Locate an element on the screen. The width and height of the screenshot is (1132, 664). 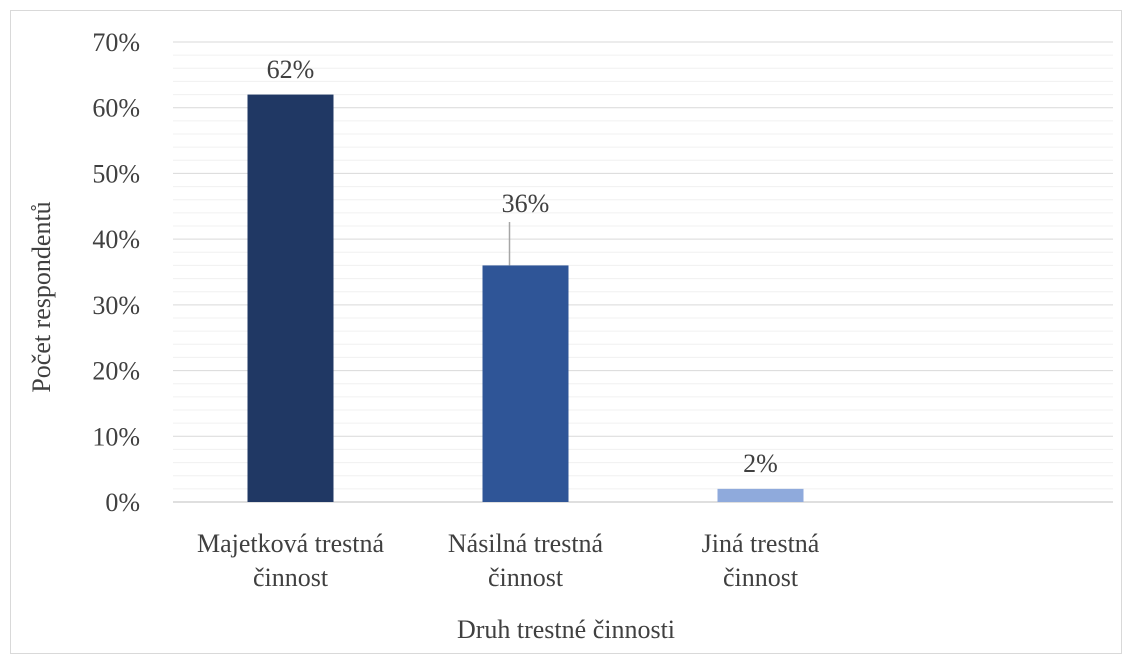
y-tick-label: 10% is located at coordinates (116, 436).